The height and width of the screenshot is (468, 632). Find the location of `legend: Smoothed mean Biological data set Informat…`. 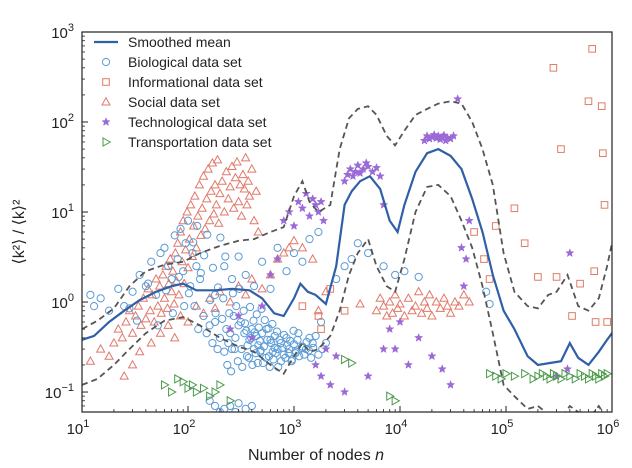

legend: Smoothed mean Biological data set Informat… is located at coordinates (183, 92).